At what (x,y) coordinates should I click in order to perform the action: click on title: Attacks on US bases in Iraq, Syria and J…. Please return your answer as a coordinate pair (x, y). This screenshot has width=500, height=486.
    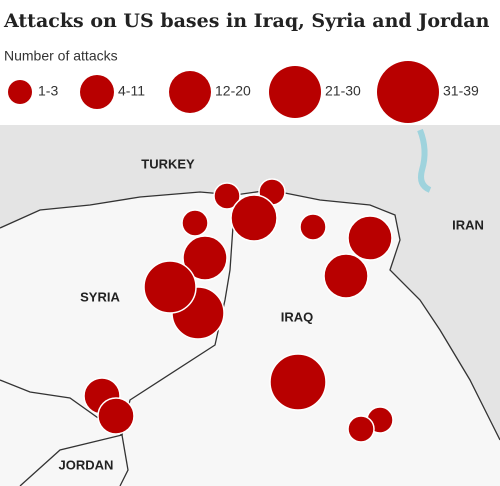
    Looking at the image, I should click on (246, 21).